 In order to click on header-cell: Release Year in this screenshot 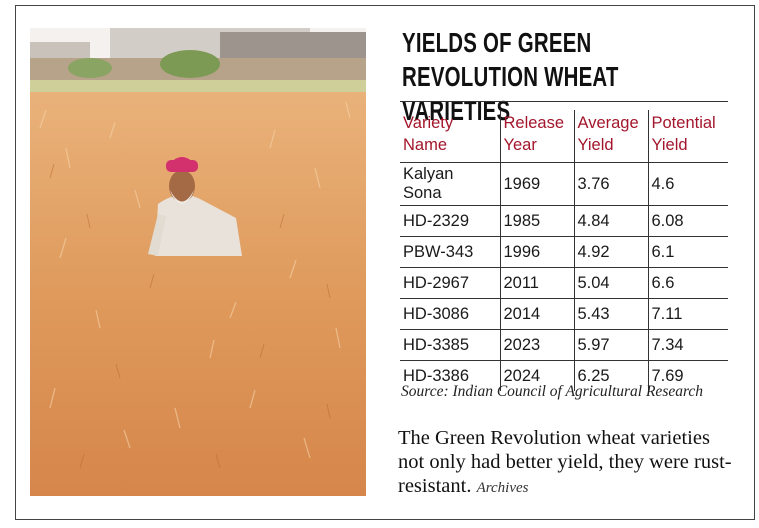, I will do `click(536, 136)`.